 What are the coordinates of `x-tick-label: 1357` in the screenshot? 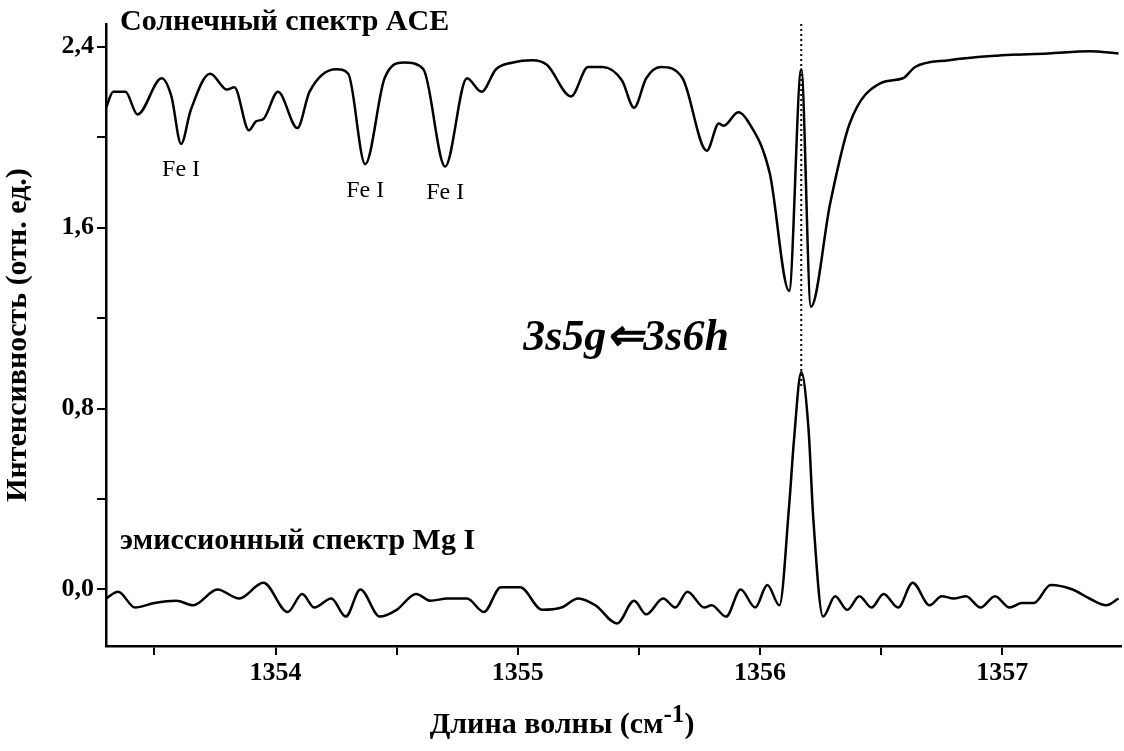 It's located at (1002, 672).